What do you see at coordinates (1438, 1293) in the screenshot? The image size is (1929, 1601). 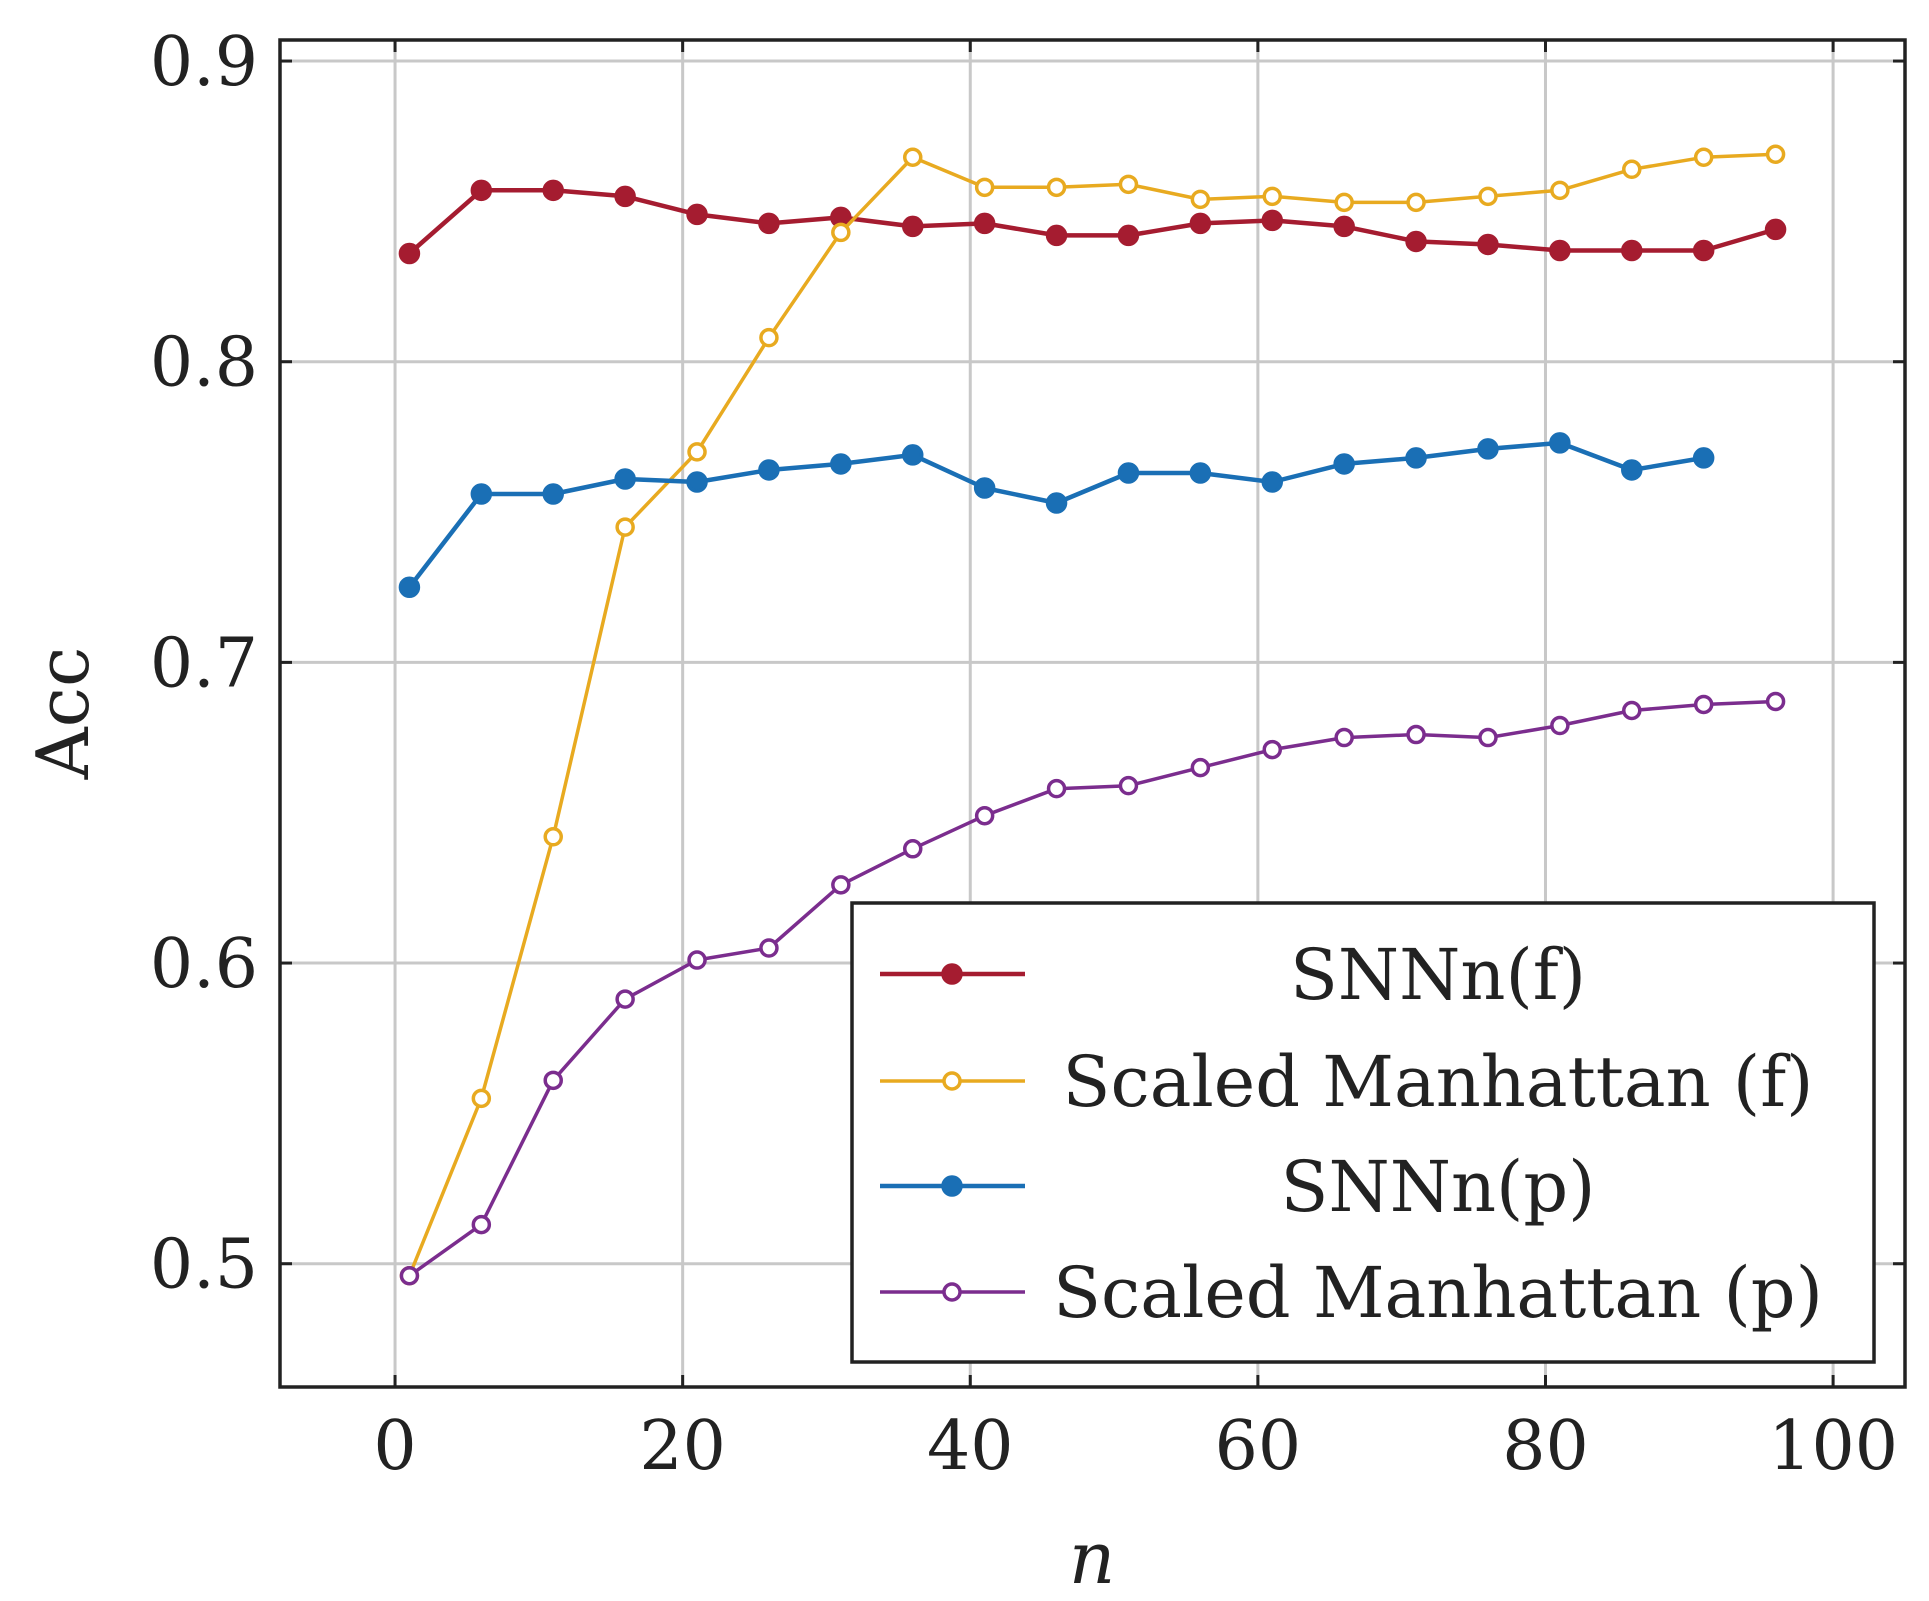 I see `legend-label: Scaled Manhattan (p)` at bounding box center [1438, 1293].